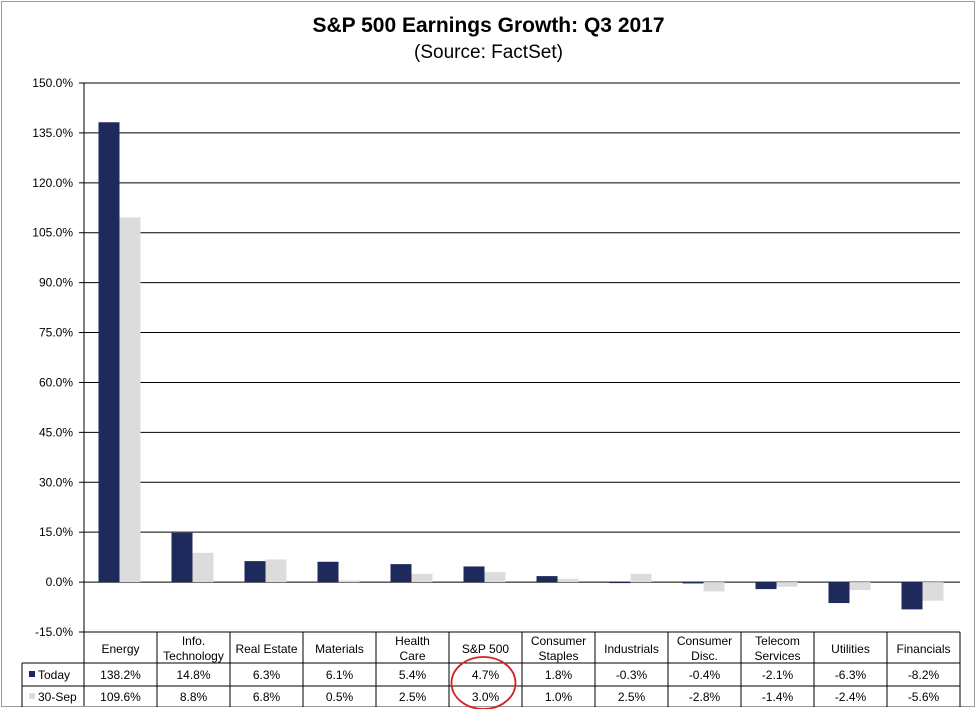  Describe the element at coordinates (193, 675) in the screenshot. I see `data-label: 14.8%` at that location.